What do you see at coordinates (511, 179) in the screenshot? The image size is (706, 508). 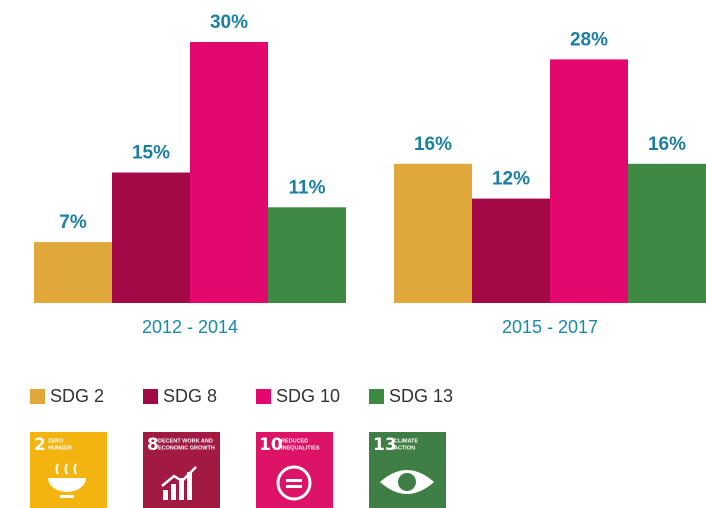 I see `value-label: 12%` at bounding box center [511, 179].